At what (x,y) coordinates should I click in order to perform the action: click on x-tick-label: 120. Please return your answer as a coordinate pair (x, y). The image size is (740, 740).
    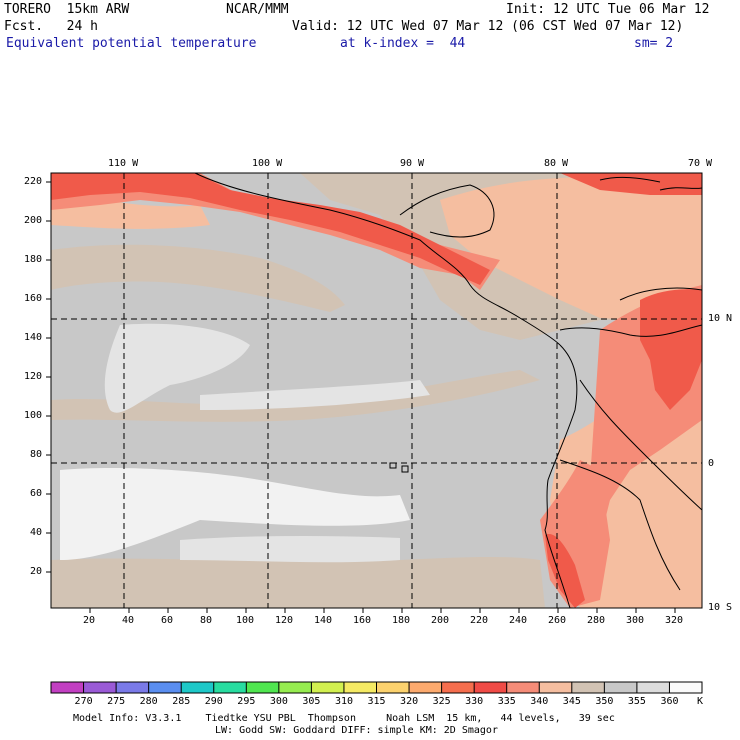
    Looking at the image, I should click on (284, 620).